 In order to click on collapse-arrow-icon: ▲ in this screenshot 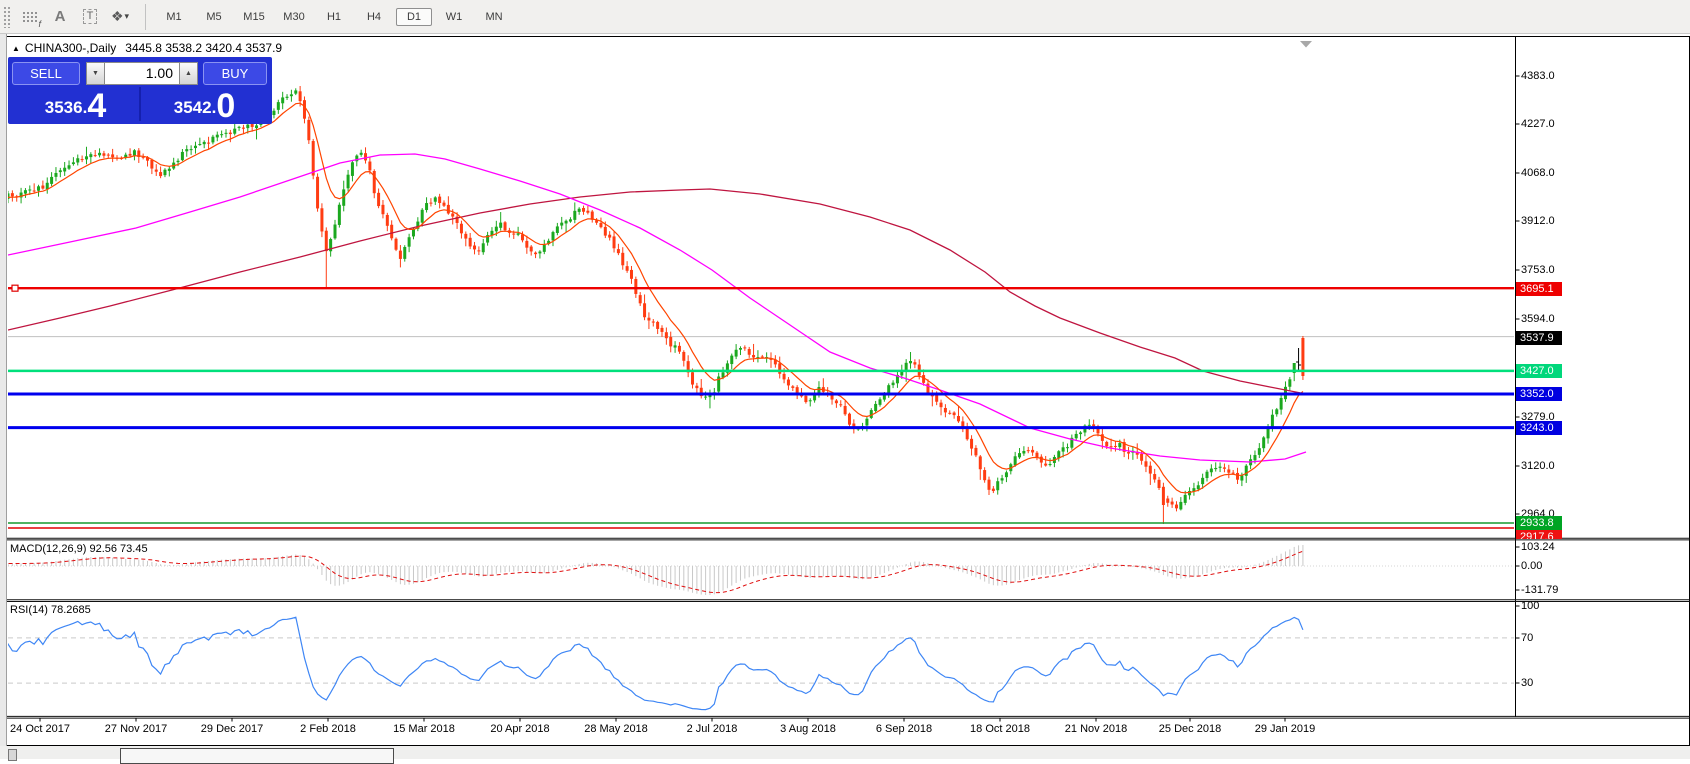, I will do `click(16, 48)`.